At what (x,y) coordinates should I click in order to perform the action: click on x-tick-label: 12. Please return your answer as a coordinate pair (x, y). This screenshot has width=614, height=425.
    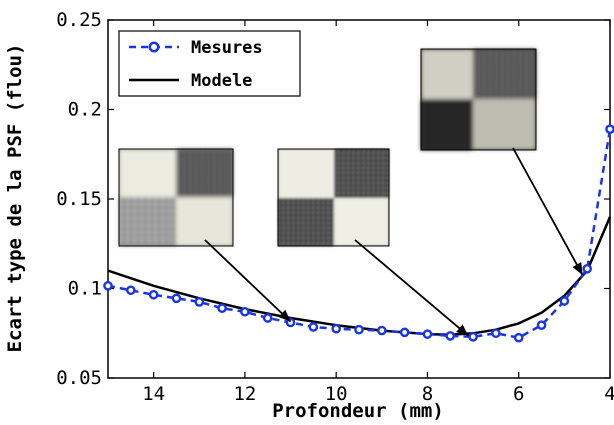
    Looking at the image, I should click on (244, 394).